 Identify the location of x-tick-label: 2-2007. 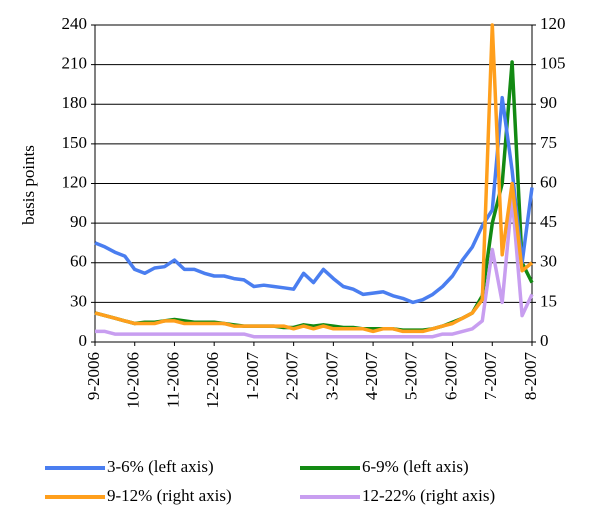
(292, 376).